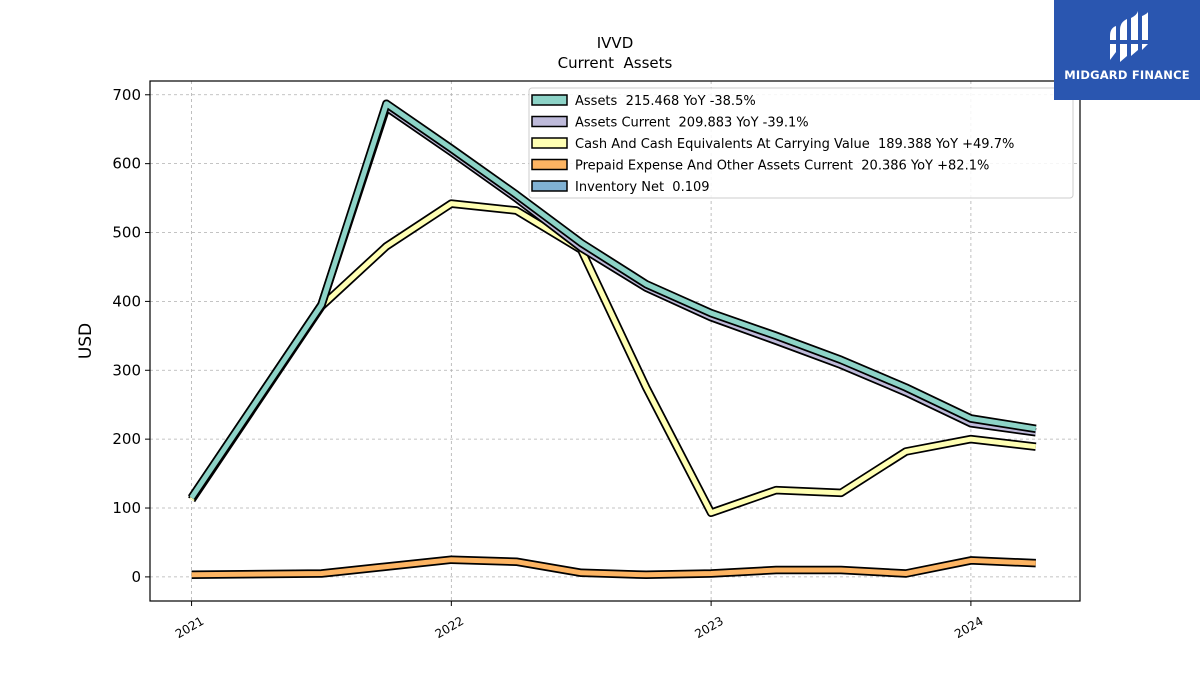  Describe the element at coordinates (642, 187) in the screenshot. I see `legend-entry: Inventory Net 0.109` at that location.